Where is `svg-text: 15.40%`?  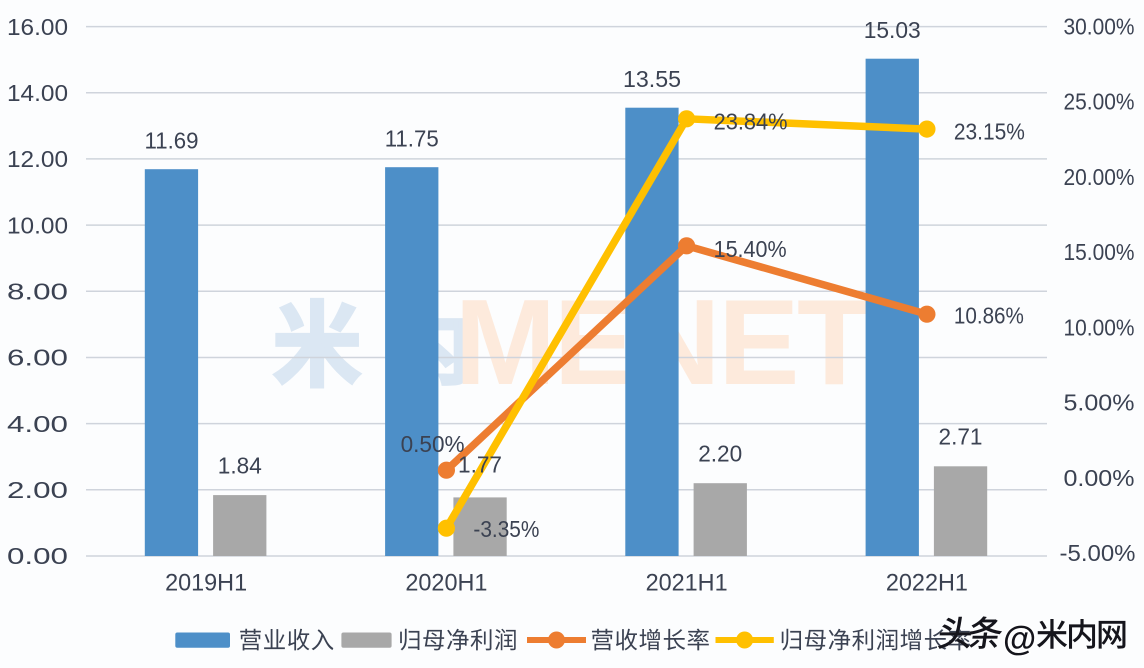
svg-text: 15.40% is located at coordinates (750, 249).